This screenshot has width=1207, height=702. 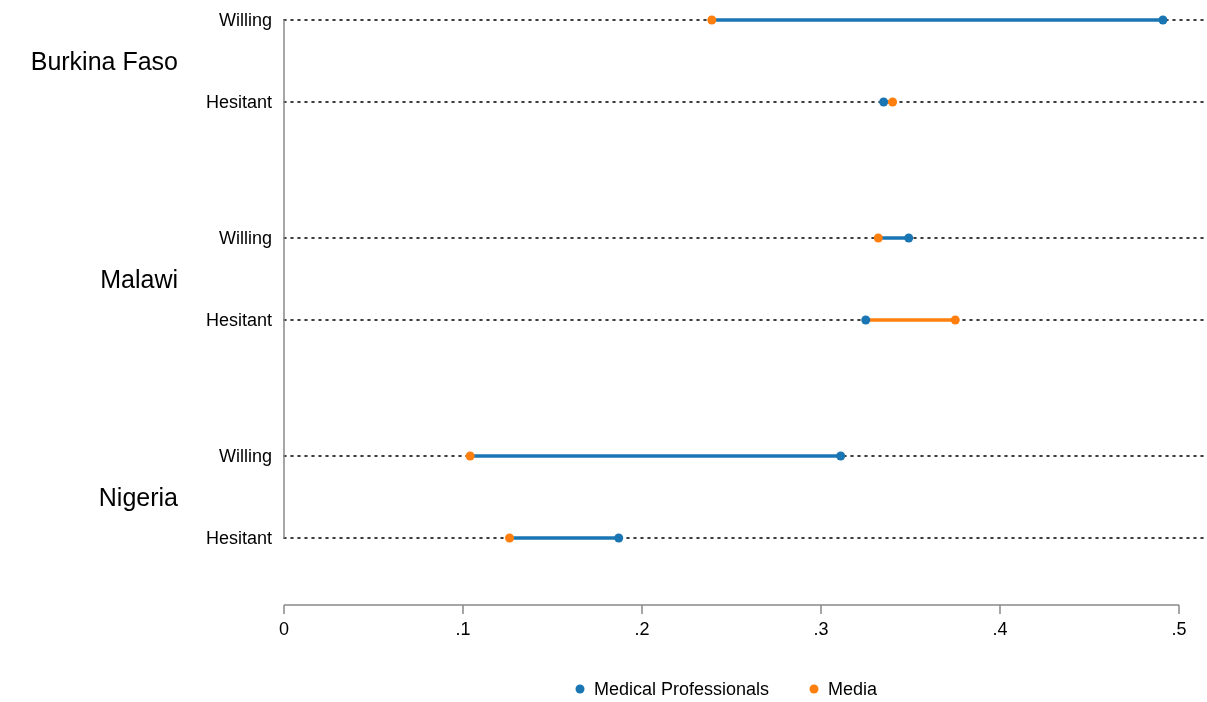 I want to click on legend-label: Medical Professionals, so click(x=682, y=689).